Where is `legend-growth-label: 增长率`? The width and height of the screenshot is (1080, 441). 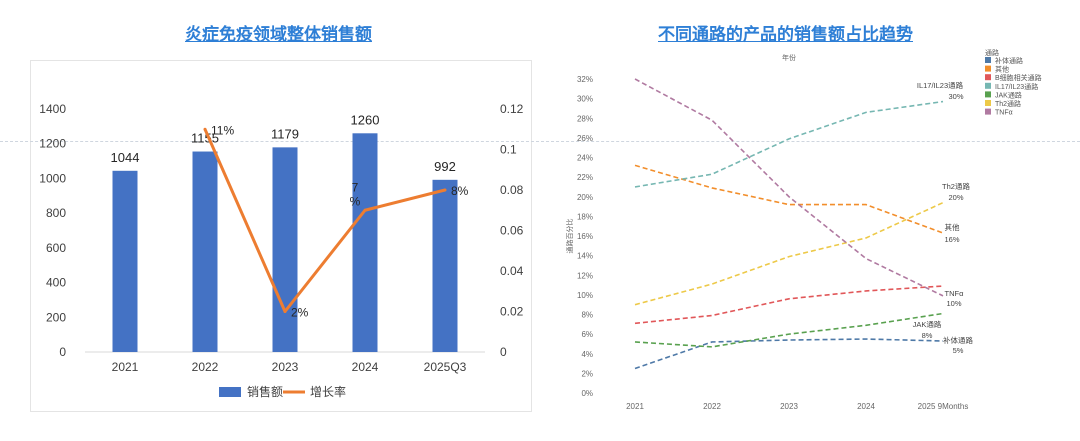
legend-growth-label: 增长率 is located at coordinates (328, 391).